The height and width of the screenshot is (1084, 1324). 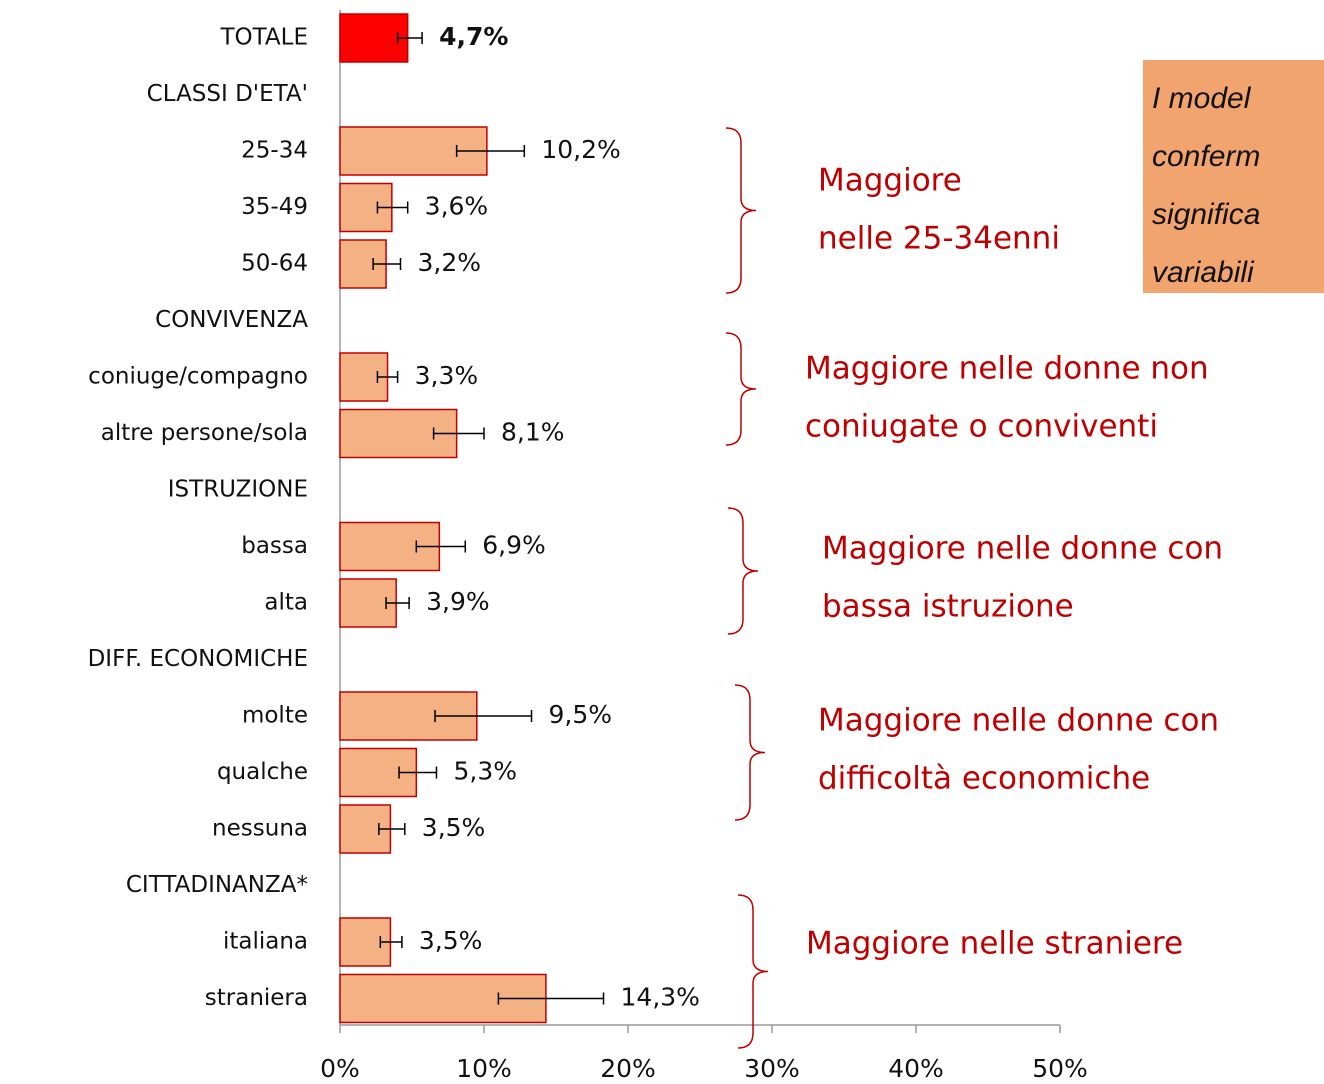 What do you see at coordinates (890, 181) in the screenshot?
I see `annotation: Maggiore` at bounding box center [890, 181].